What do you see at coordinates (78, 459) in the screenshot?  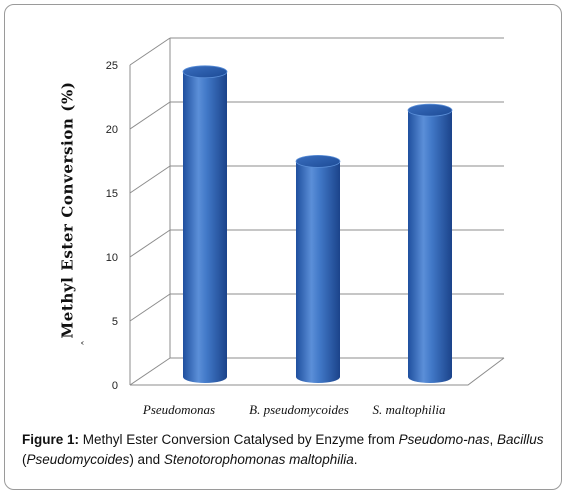 I see `caption-italic-3: Pseudomycoides` at bounding box center [78, 459].